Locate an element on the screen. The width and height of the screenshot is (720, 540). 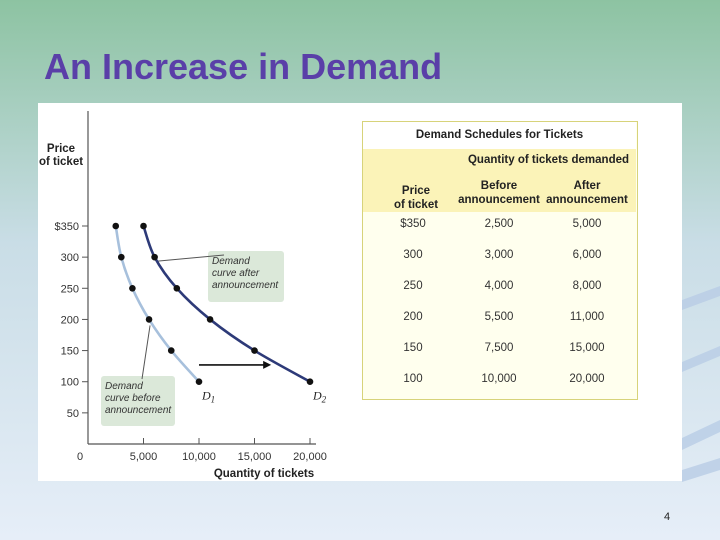
curve-label-subscript: 1 is located at coordinates (213, 400).